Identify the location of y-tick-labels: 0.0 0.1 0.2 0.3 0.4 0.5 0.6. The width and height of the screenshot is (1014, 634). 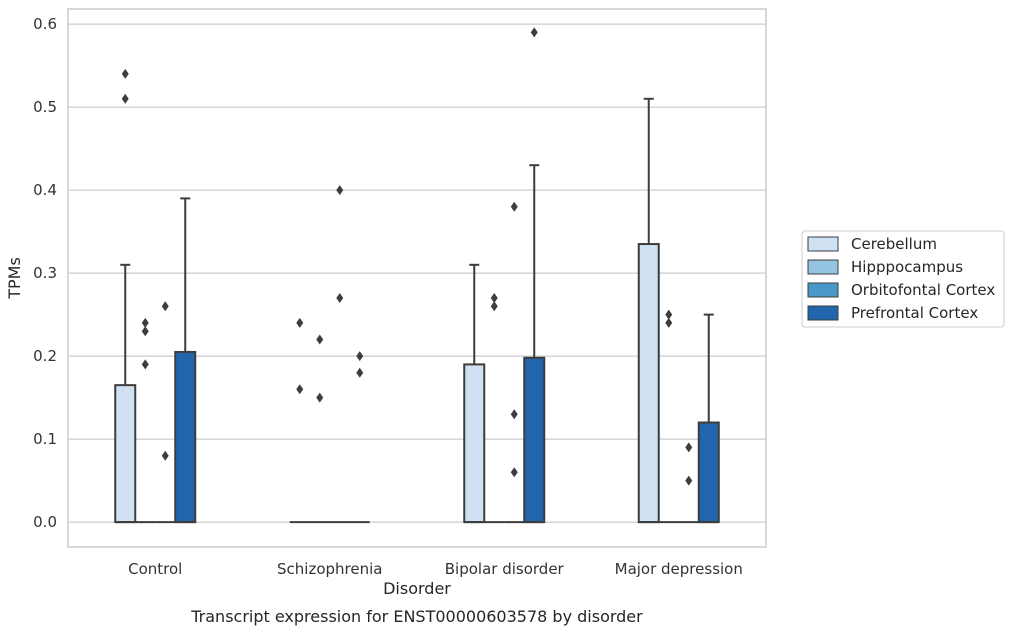
(45, 273).